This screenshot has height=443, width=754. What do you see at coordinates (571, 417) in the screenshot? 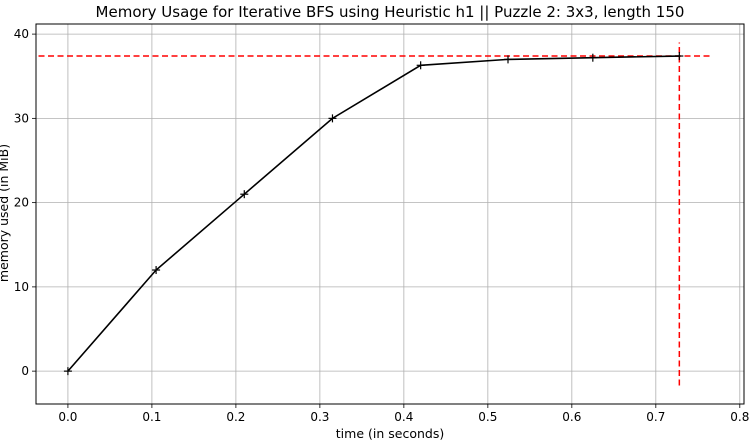
I see `x-tick-label: 0.6` at bounding box center [571, 417].